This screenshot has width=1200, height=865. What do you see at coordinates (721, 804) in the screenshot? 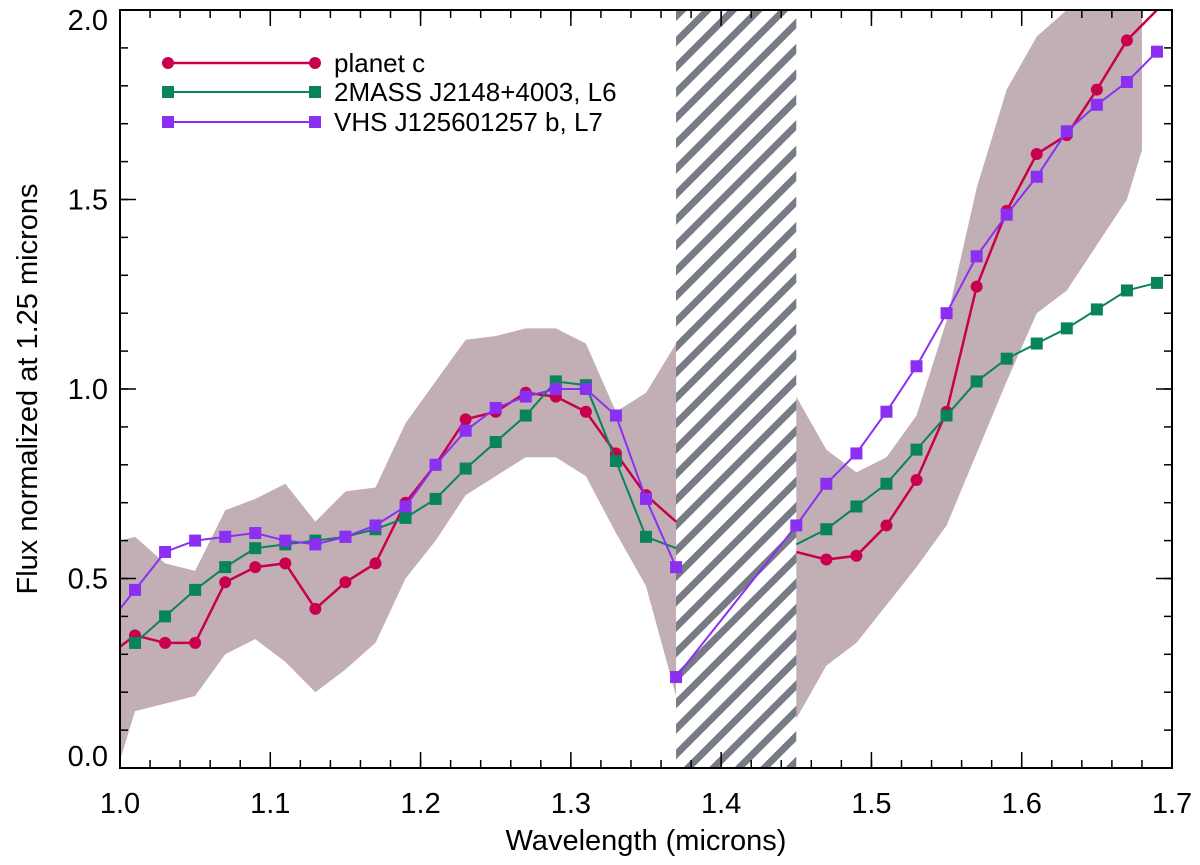
I see `x-tick-label: 1.4` at bounding box center [721, 804].